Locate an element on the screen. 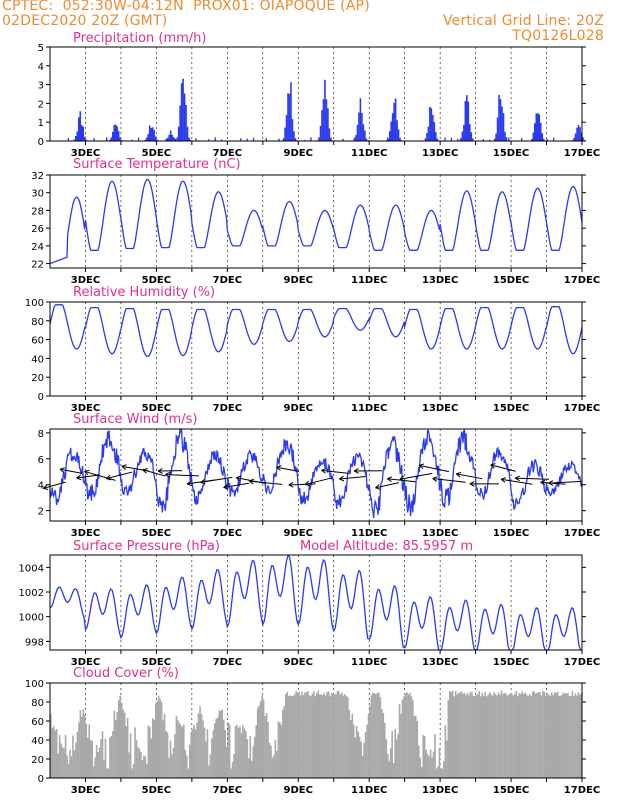 The width and height of the screenshot is (618, 800). humidity-line is located at coordinates (316, 331).